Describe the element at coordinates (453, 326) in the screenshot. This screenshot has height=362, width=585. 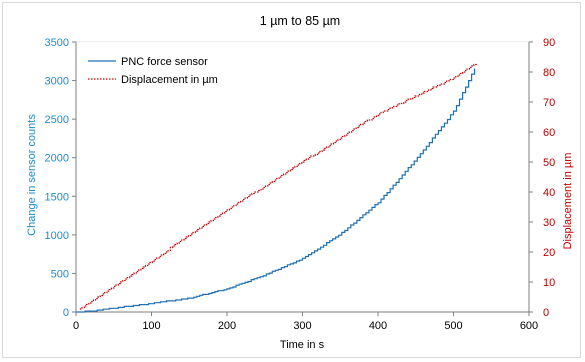
I see `x-tick-label: 500` at that location.